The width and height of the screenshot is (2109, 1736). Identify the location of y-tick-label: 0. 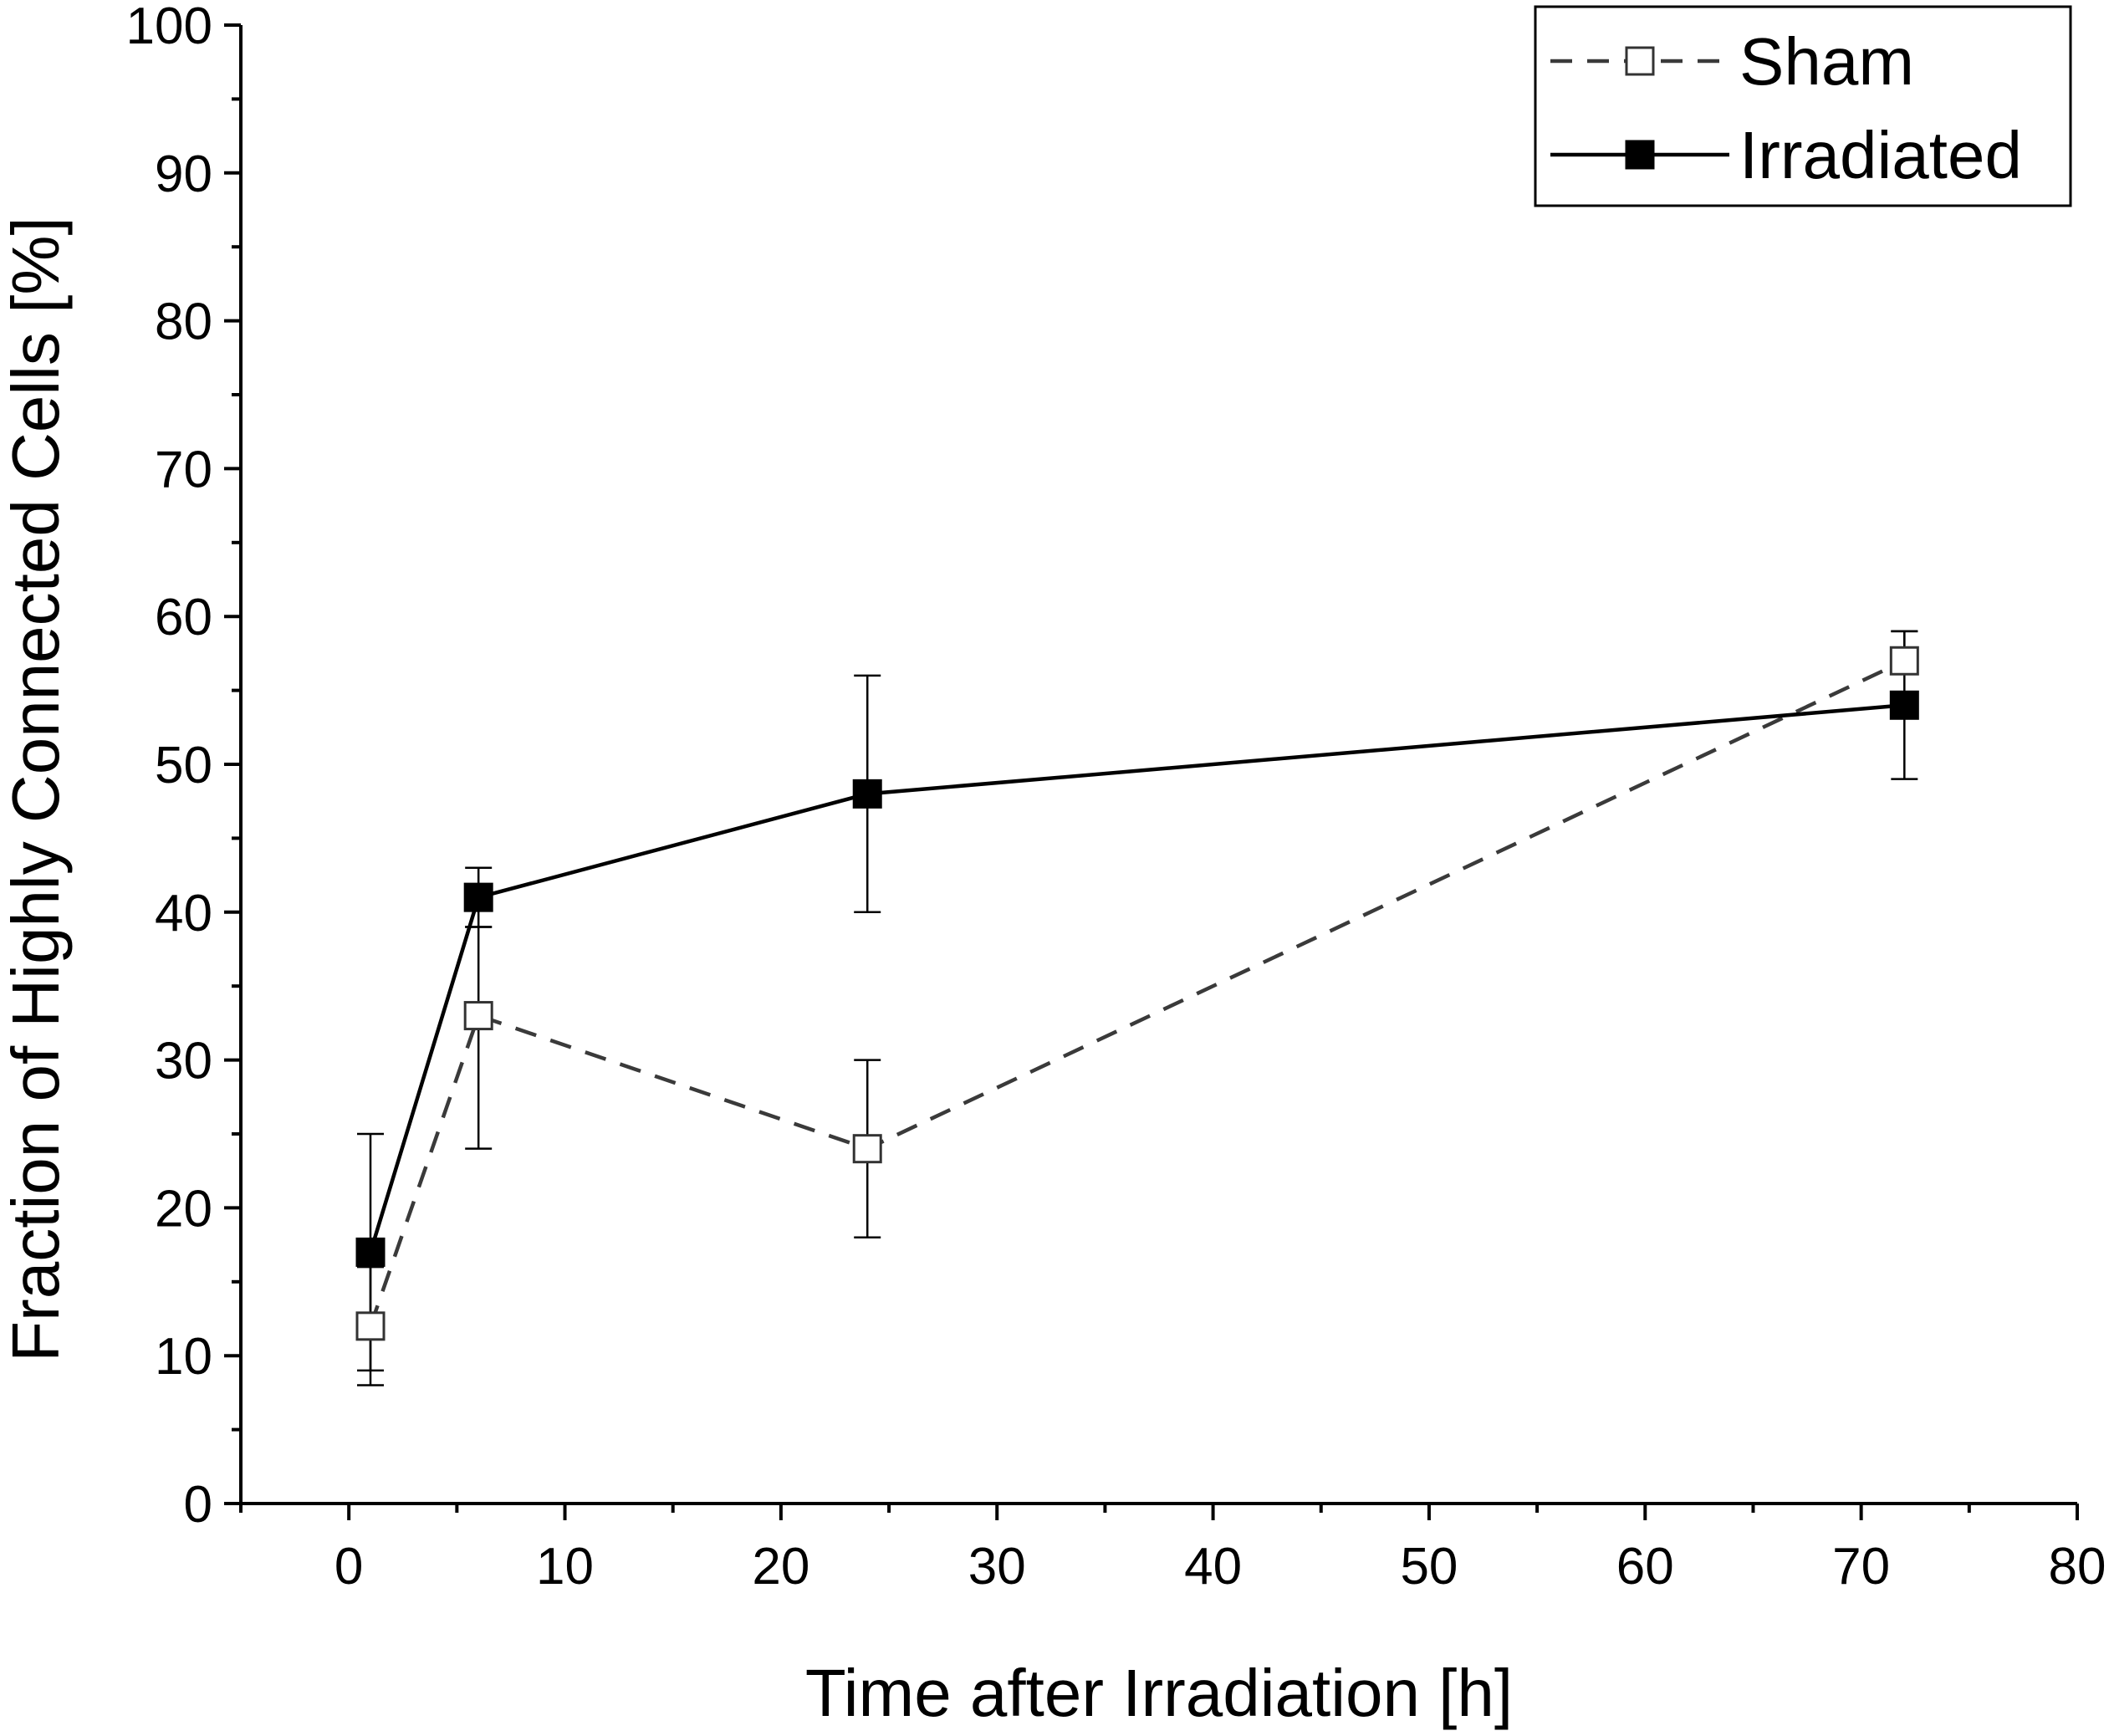
(198, 1505).